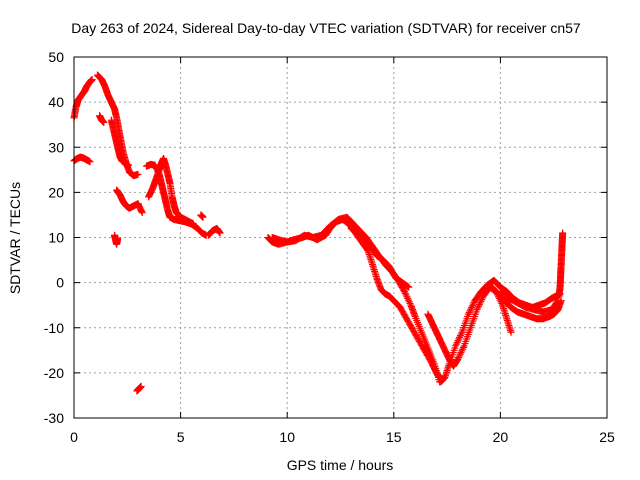 This screenshot has height=480, width=640. Describe the element at coordinates (56, 147) in the screenshot. I see `y-tick-label: 30` at that location.